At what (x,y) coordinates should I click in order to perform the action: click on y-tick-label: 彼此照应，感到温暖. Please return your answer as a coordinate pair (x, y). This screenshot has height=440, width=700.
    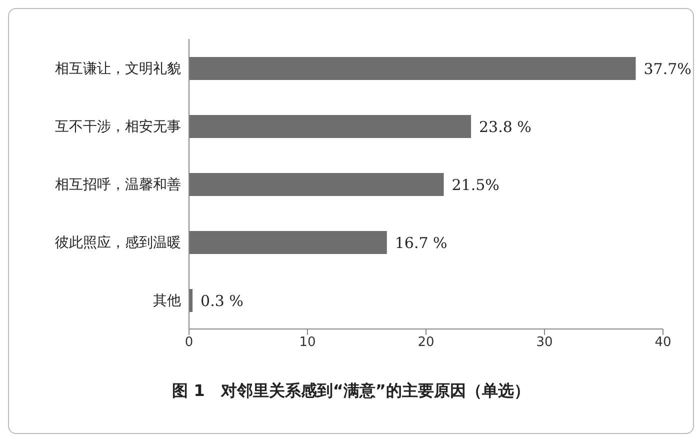
    Looking at the image, I should click on (118, 242).